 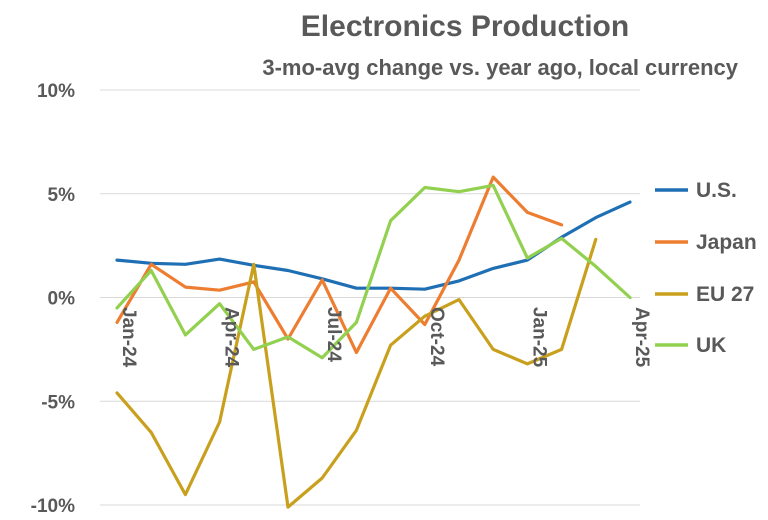 What do you see at coordinates (726, 242) in the screenshot?
I see `legend-label: Japan` at bounding box center [726, 242].